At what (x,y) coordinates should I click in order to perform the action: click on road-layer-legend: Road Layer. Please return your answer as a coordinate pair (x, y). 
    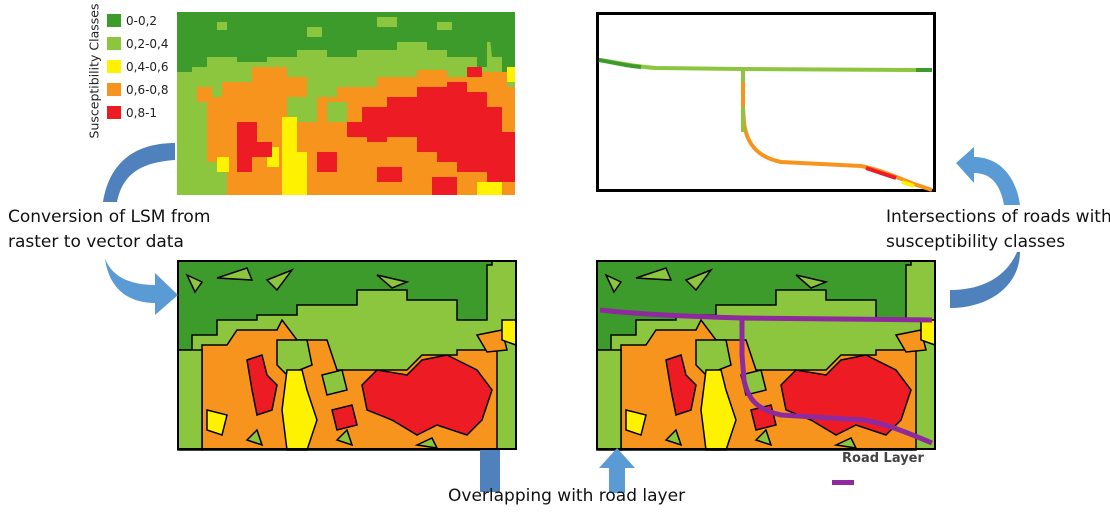
    Looking at the image, I should click on (878, 468).